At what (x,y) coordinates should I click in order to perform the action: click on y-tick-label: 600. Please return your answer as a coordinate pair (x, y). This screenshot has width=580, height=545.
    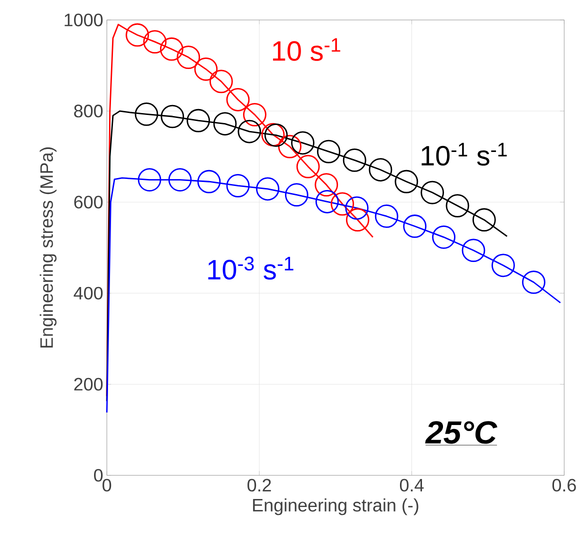
    Looking at the image, I should click on (88, 202).